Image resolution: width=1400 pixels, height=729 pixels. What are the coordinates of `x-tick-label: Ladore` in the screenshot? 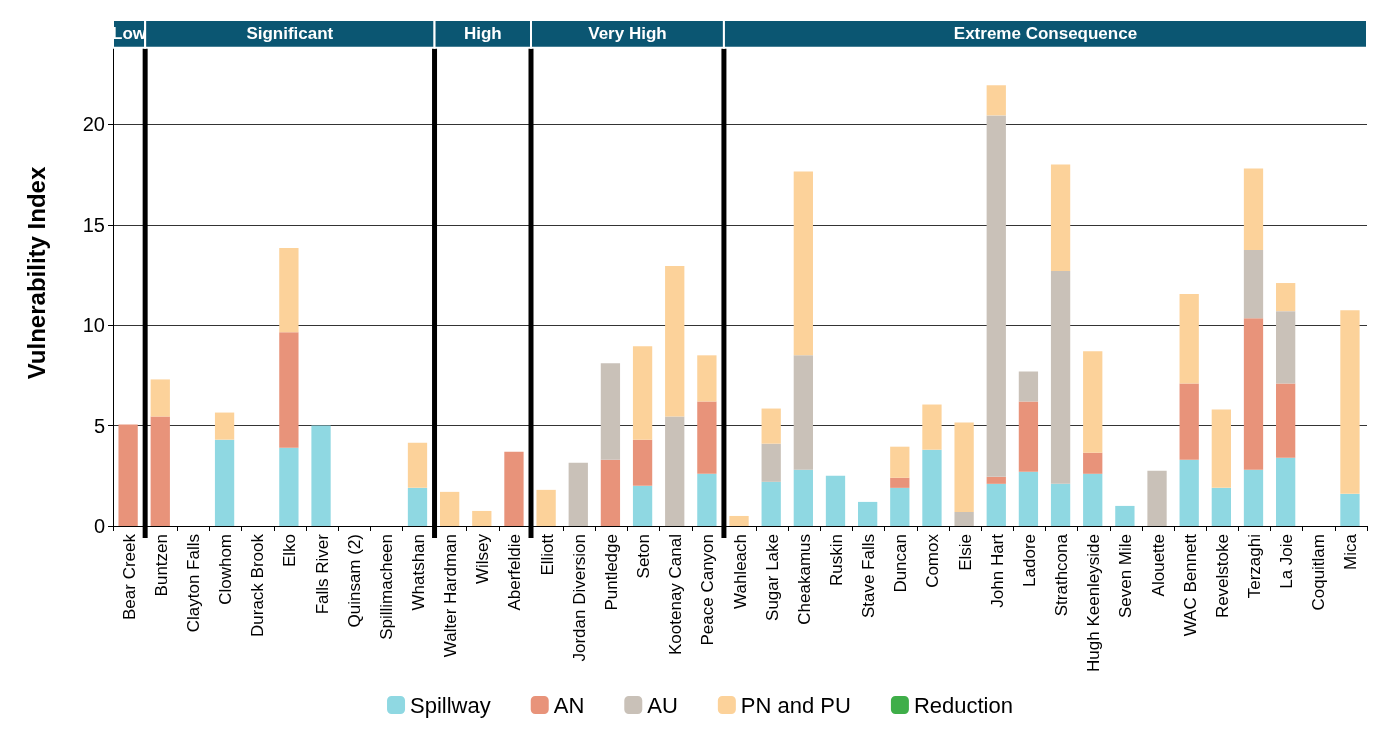 It's located at (1029, 560).